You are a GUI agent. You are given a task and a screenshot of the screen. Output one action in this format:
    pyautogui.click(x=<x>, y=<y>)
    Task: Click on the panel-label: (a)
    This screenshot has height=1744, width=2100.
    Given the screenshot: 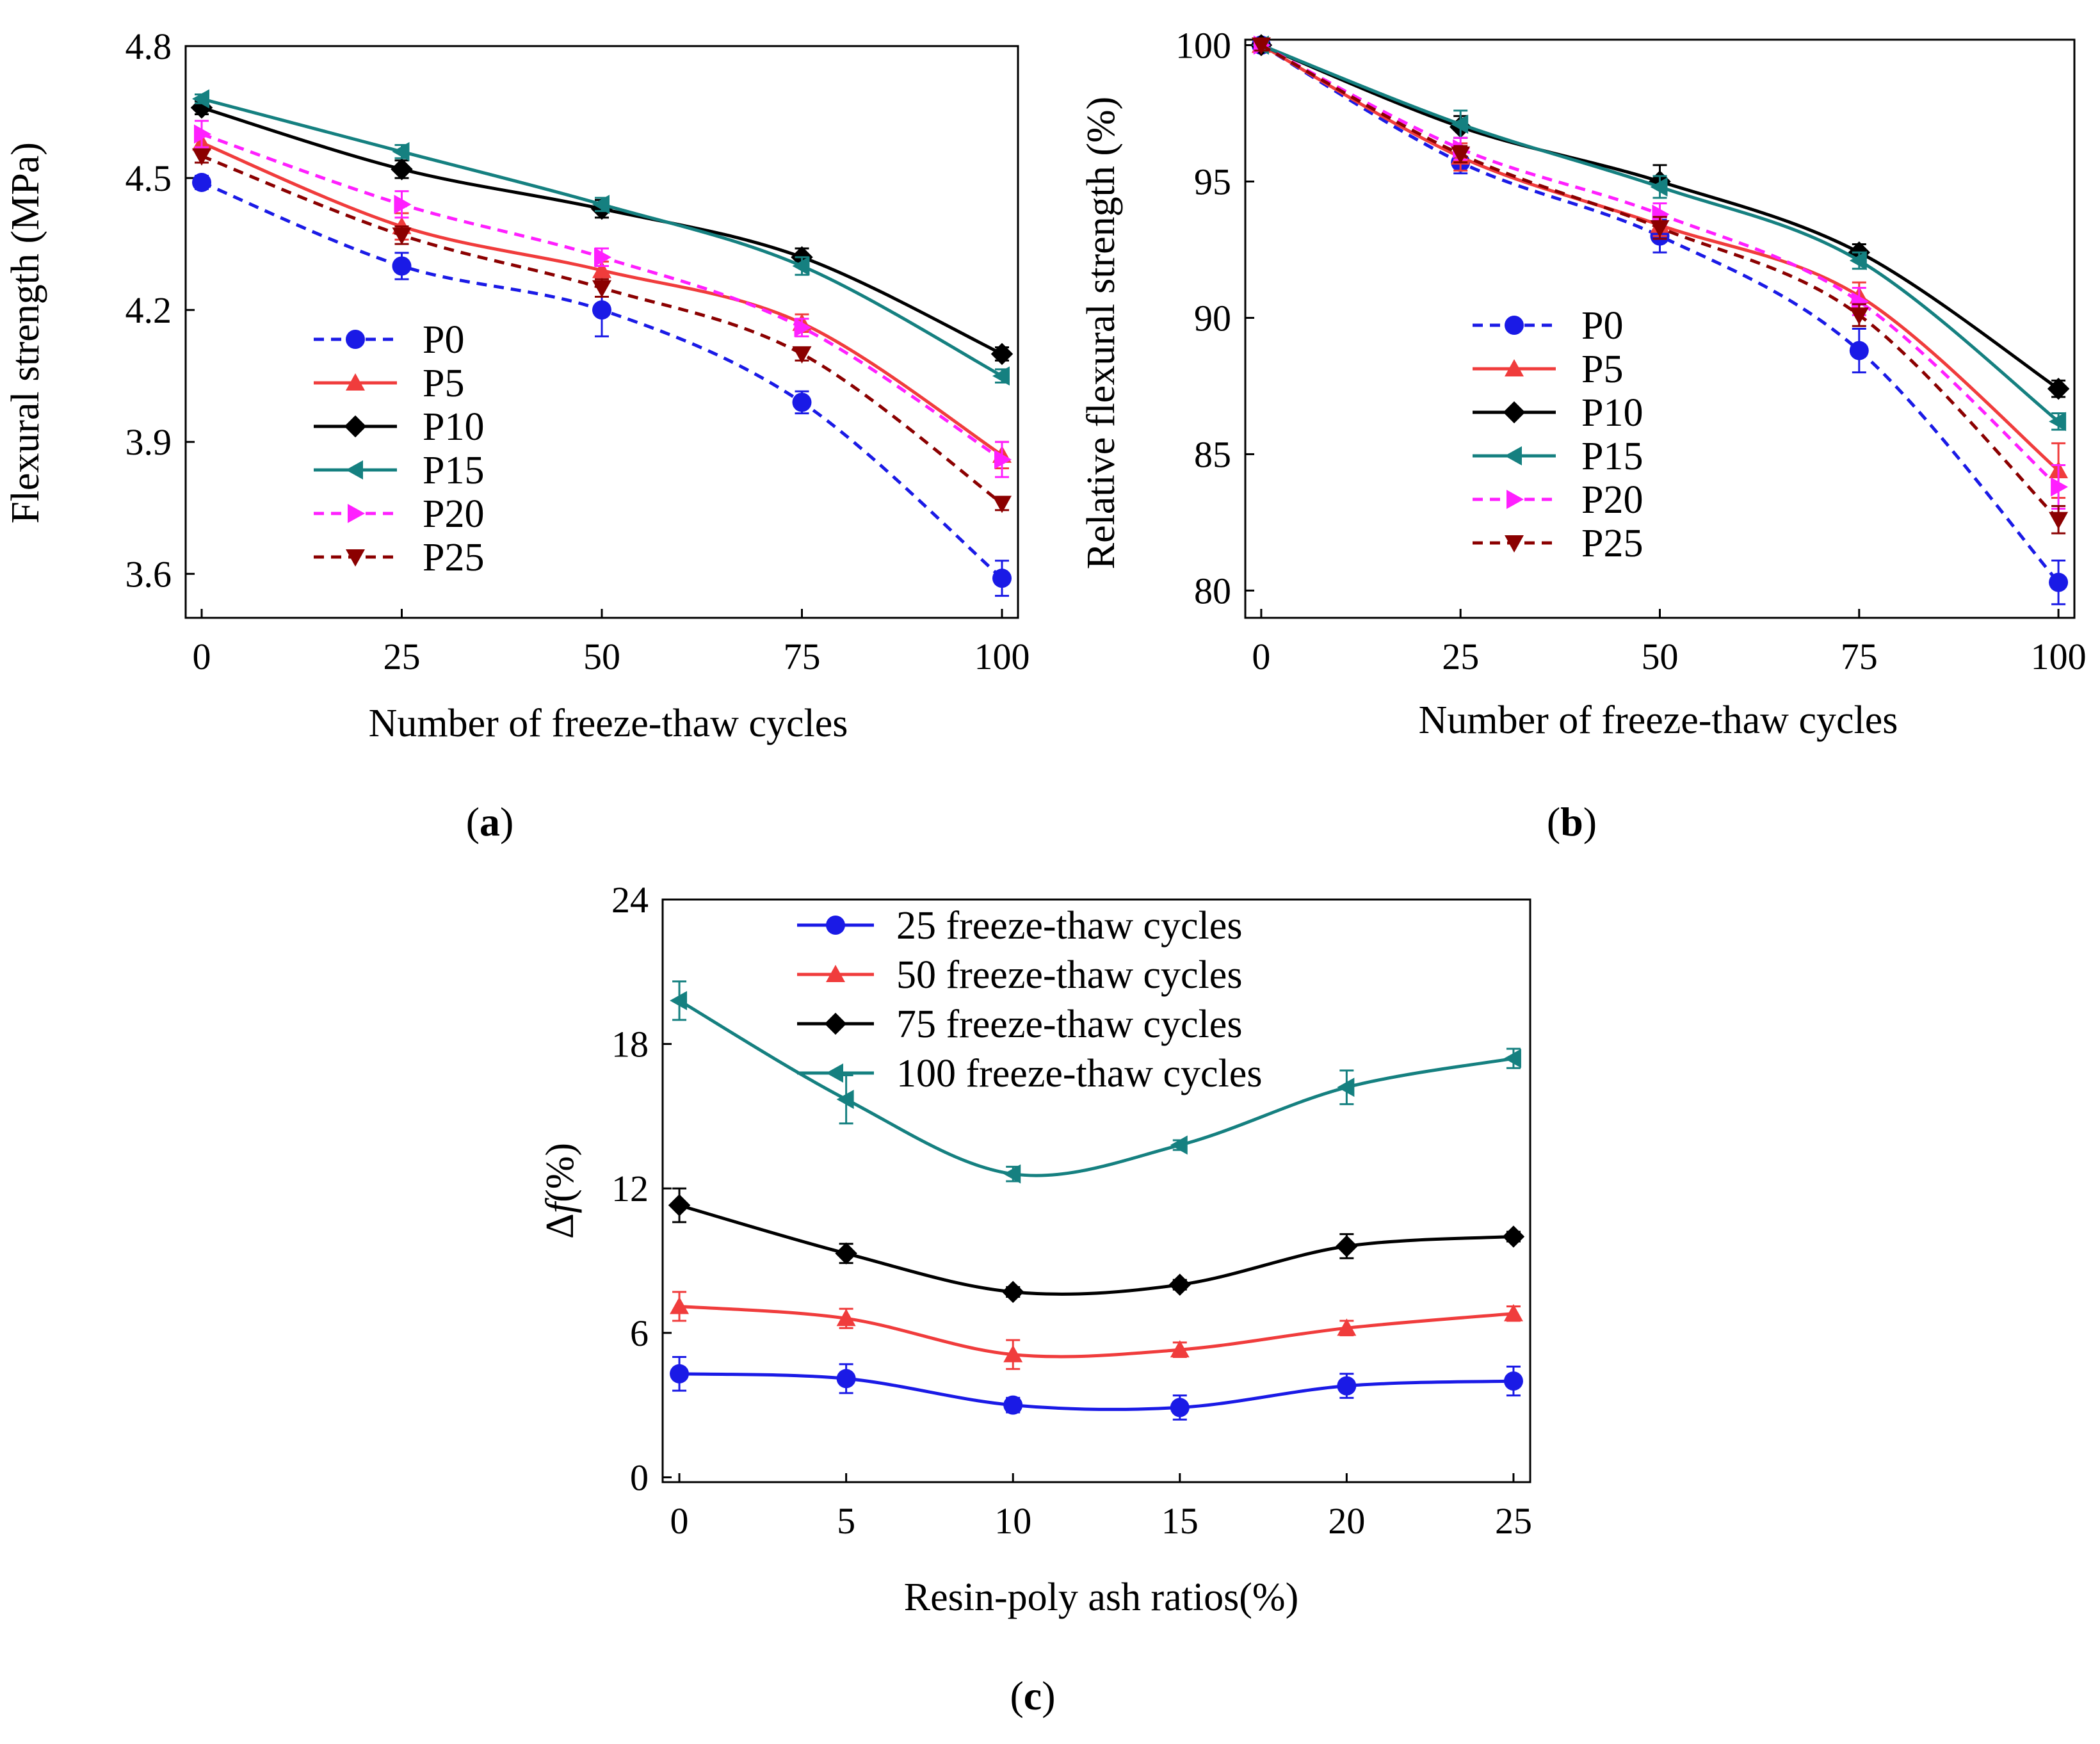 What is the action you would take?
    pyautogui.click(x=490, y=821)
    